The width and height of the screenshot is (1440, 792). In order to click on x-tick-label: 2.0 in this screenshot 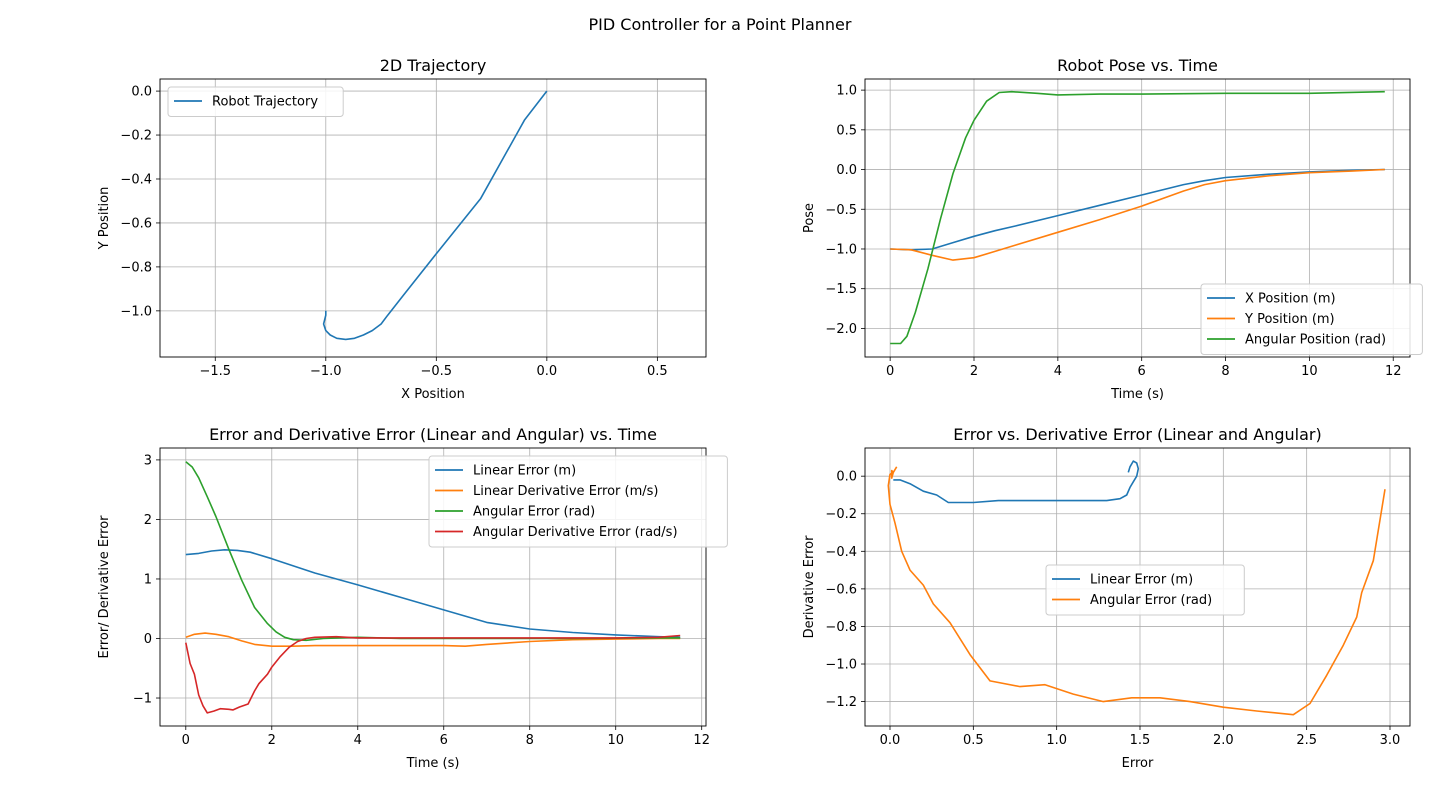, I will do `click(1223, 740)`.